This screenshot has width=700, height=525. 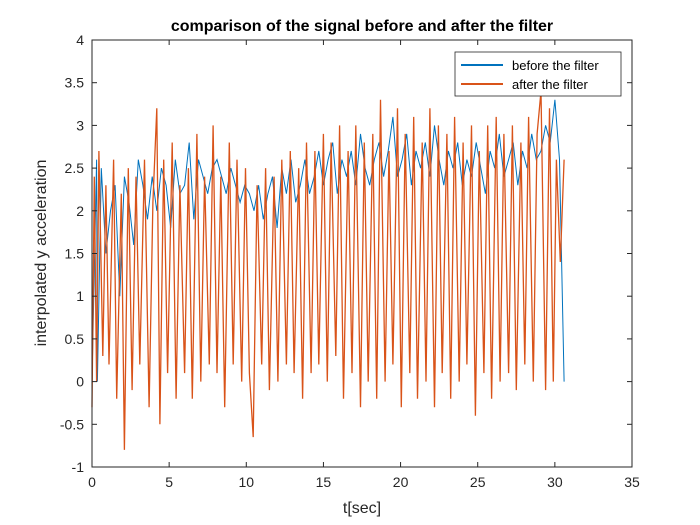 I want to click on x-tick-label: 30, so click(x=555, y=482).